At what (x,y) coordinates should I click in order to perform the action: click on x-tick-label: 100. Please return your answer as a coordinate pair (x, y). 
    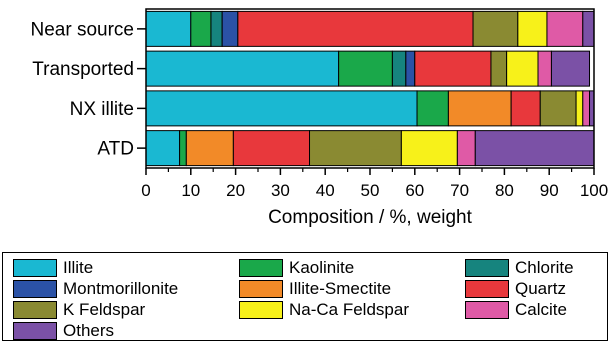
    Looking at the image, I should click on (594, 190).